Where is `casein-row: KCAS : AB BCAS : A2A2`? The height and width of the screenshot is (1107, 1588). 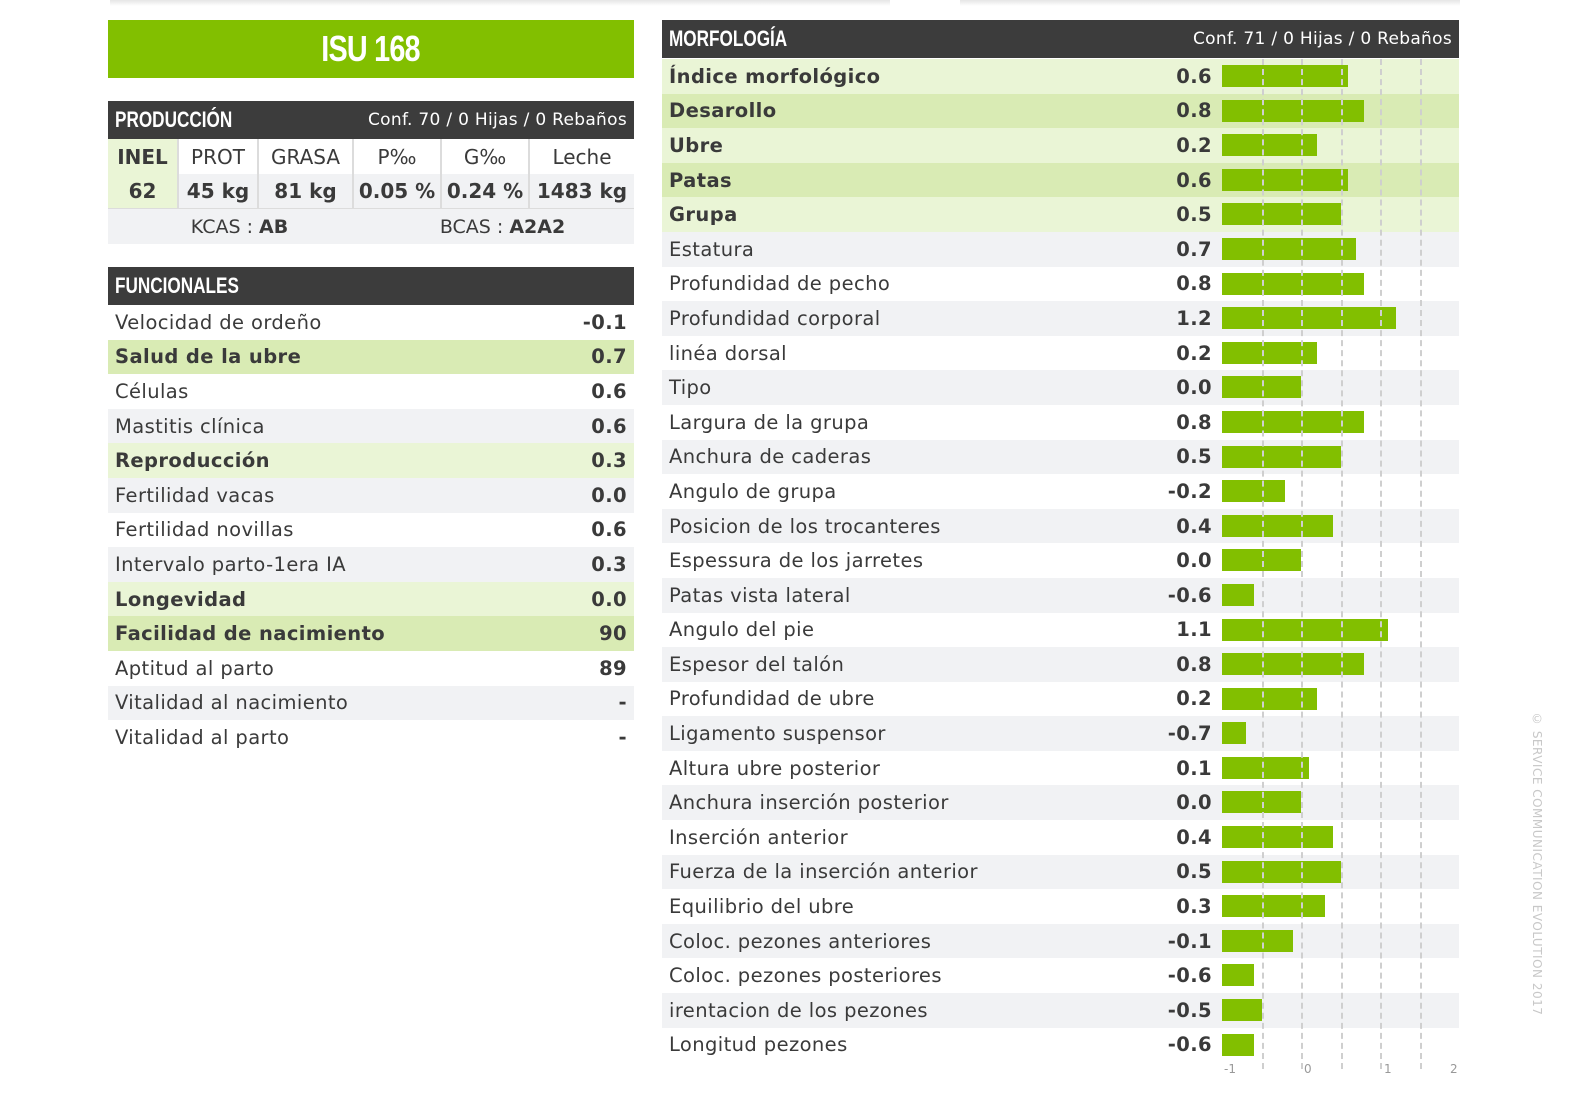 casein-row: KCAS : AB BCAS : A2A2 is located at coordinates (371, 226).